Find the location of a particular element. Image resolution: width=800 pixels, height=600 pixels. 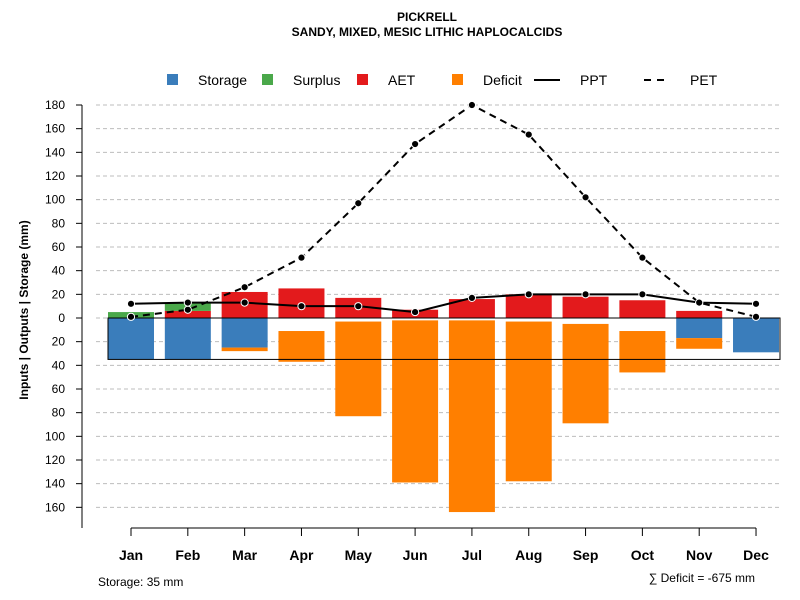

storage-bar-dec is located at coordinates (756, 335).